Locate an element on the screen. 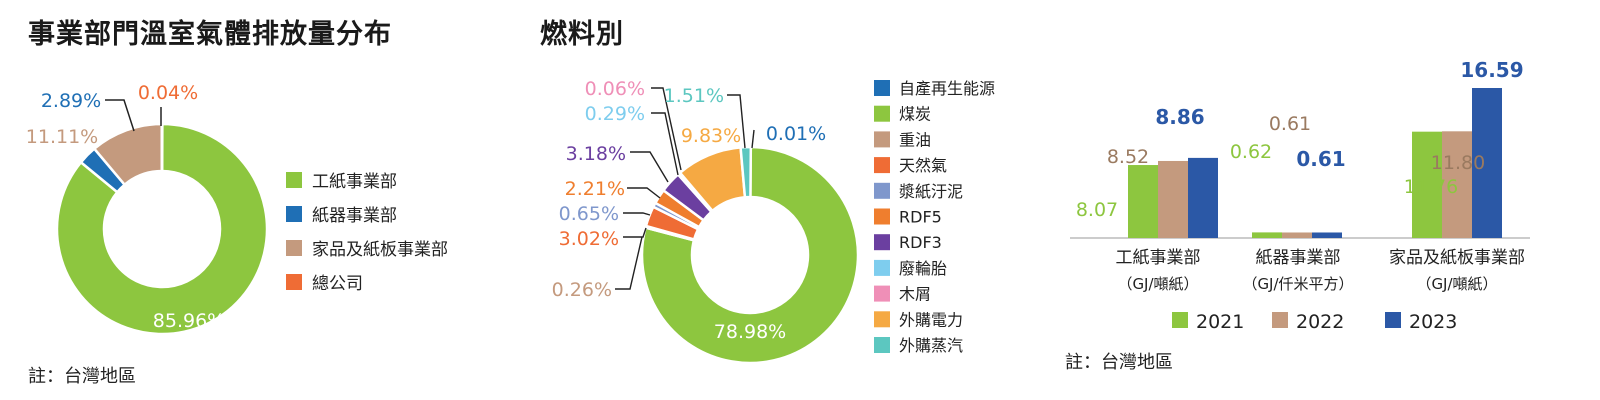 This screenshot has width=1600, height=400. bar-category-label-2: 家品及紙板事業部 is located at coordinates (1457, 258).